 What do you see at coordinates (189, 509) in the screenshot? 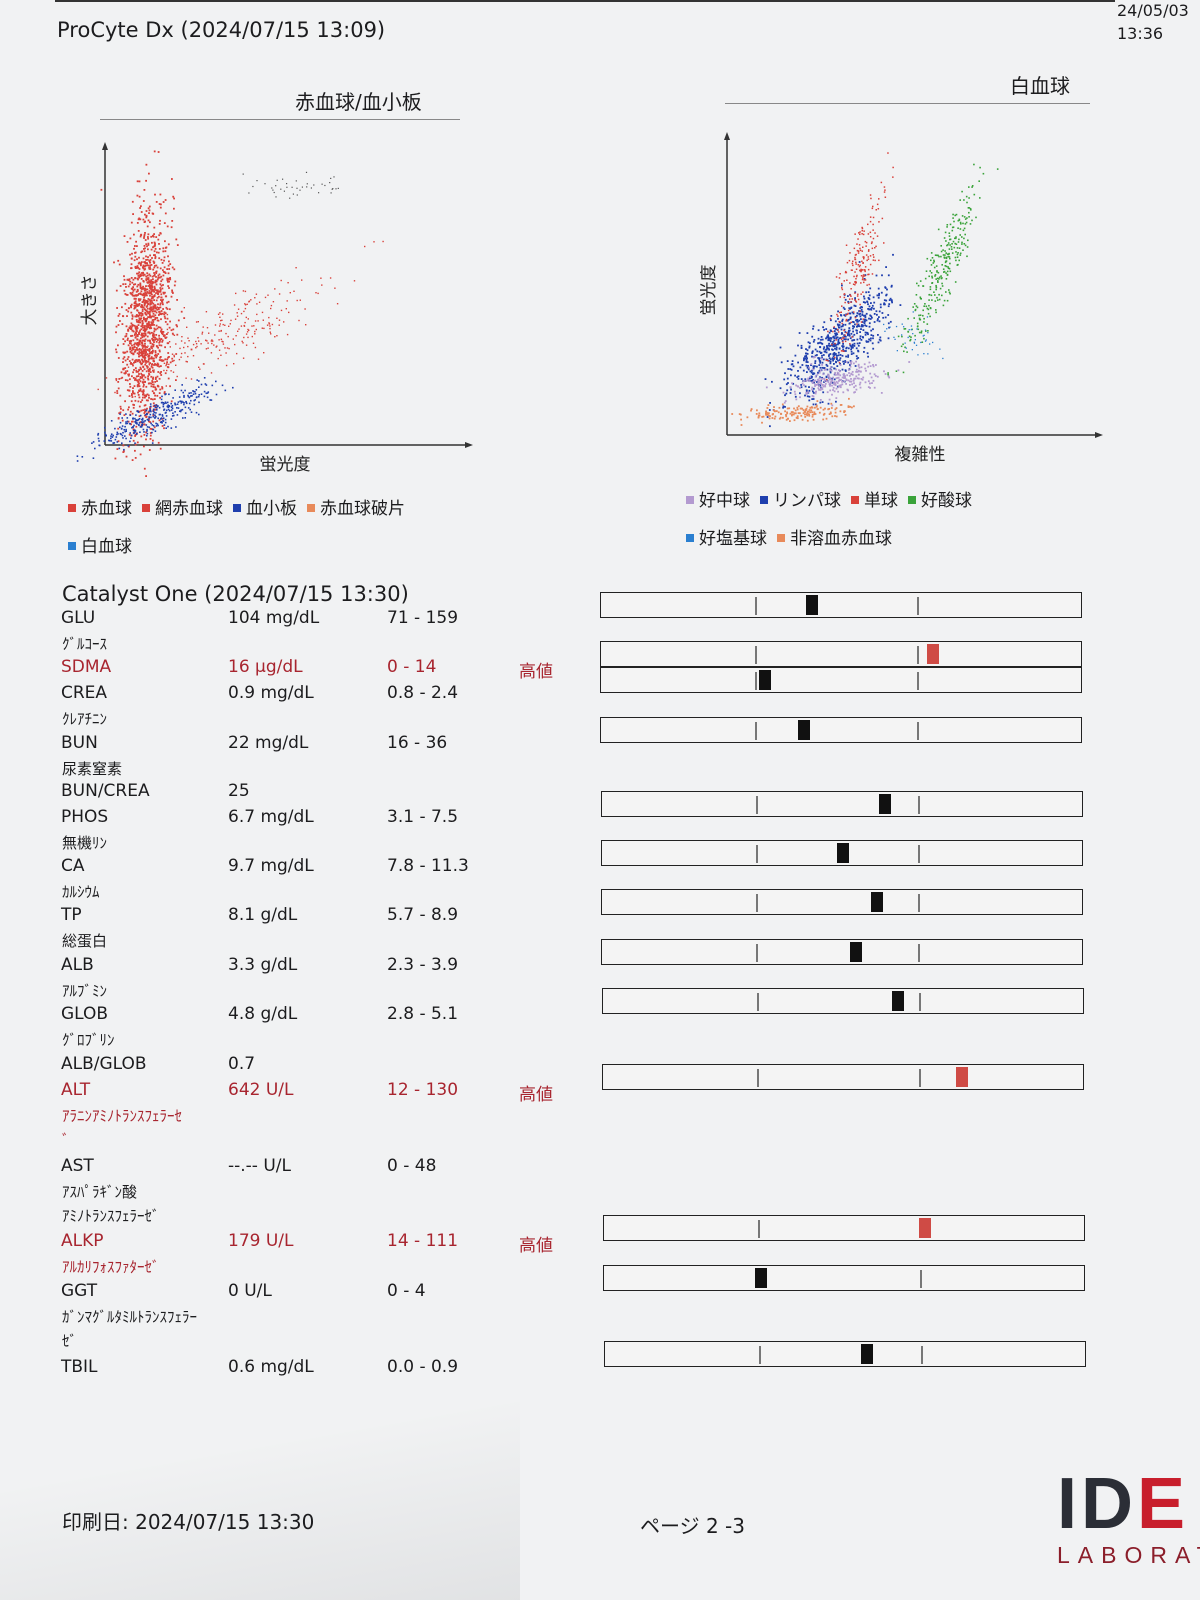
I see `legend-label: 網赤血球` at bounding box center [189, 509].